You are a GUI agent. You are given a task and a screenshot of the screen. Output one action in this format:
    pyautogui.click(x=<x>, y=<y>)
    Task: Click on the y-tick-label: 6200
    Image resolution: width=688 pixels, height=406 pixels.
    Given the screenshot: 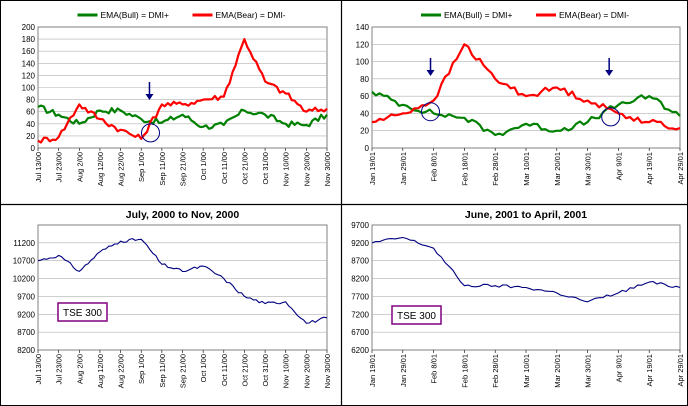 What is the action you would take?
    pyautogui.click(x=360, y=350)
    